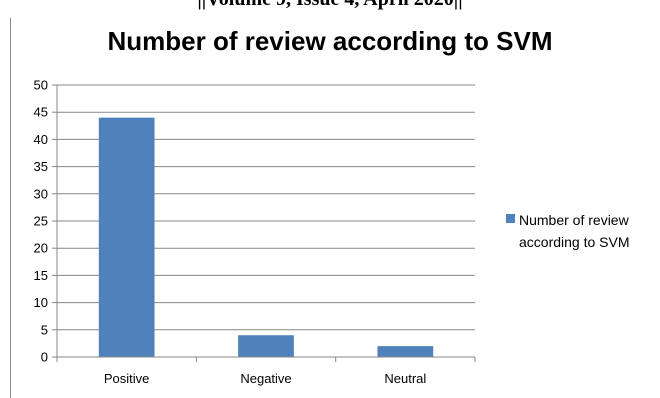  I want to click on y-tick-labels: 0 5 10 15 20 25 30 35 40 45 50, so click(41, 221).